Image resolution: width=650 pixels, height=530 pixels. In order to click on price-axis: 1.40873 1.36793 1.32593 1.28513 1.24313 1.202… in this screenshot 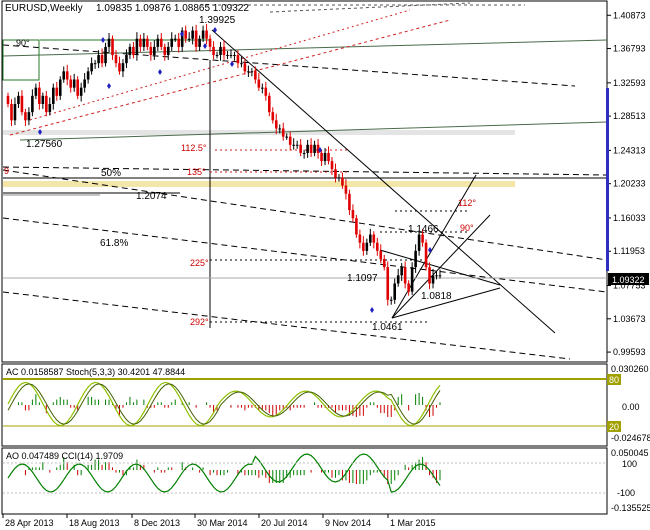, I will do `click(626, 183)`.